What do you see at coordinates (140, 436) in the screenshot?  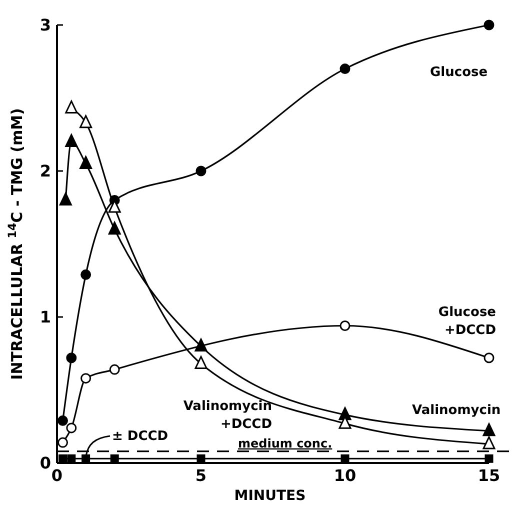 I see `series-label: ± DCCD` at bounding box center [140, 436].